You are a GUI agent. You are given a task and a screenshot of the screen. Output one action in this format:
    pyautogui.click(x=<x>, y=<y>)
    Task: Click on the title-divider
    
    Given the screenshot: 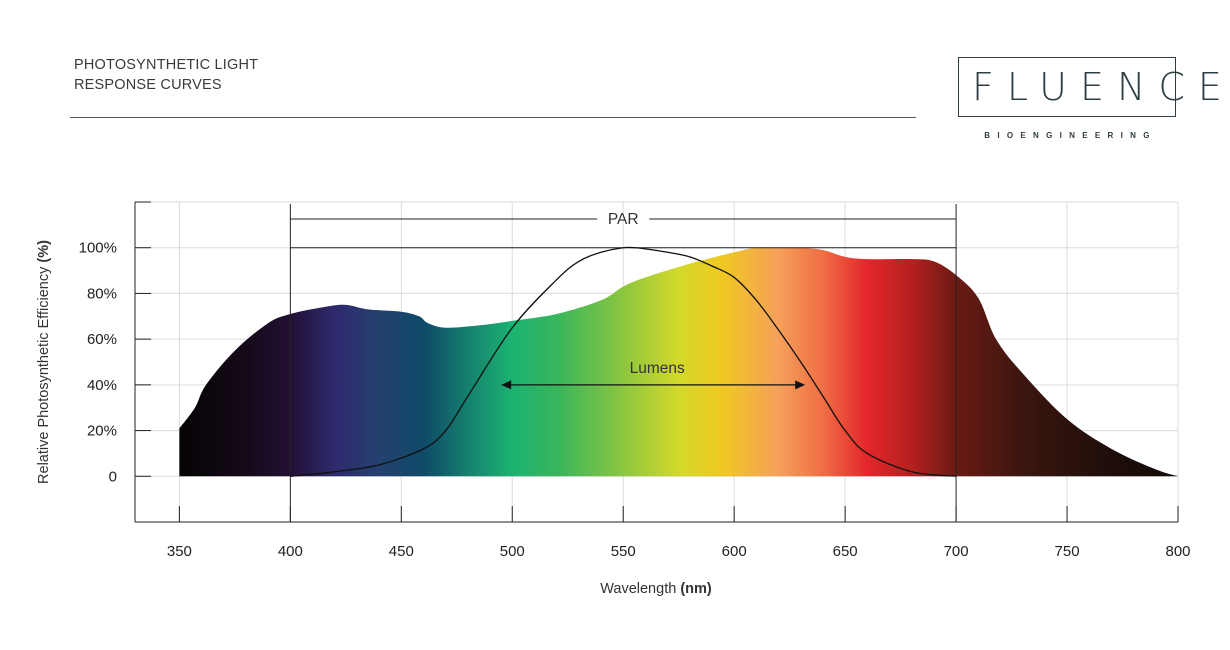 What is the action you would take?
    pyautogui.click(x=493, y=117)
    